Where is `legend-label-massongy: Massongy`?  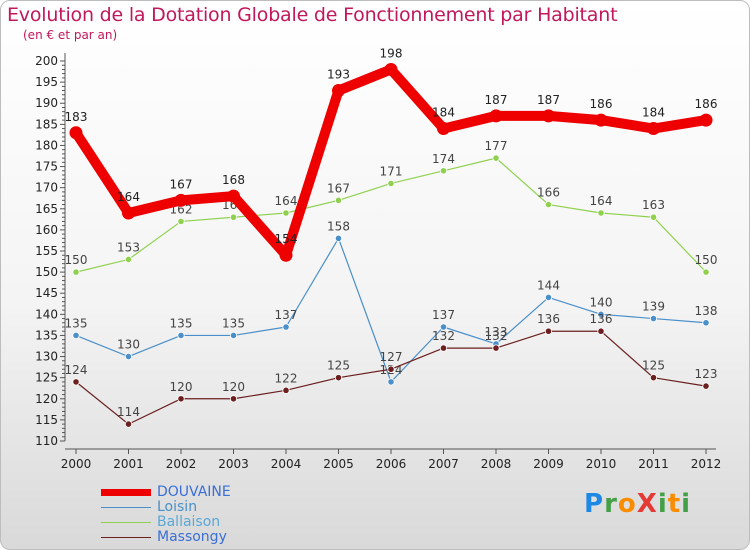
legend-label-massongy: Massongy is located at coordinates (192, 537).